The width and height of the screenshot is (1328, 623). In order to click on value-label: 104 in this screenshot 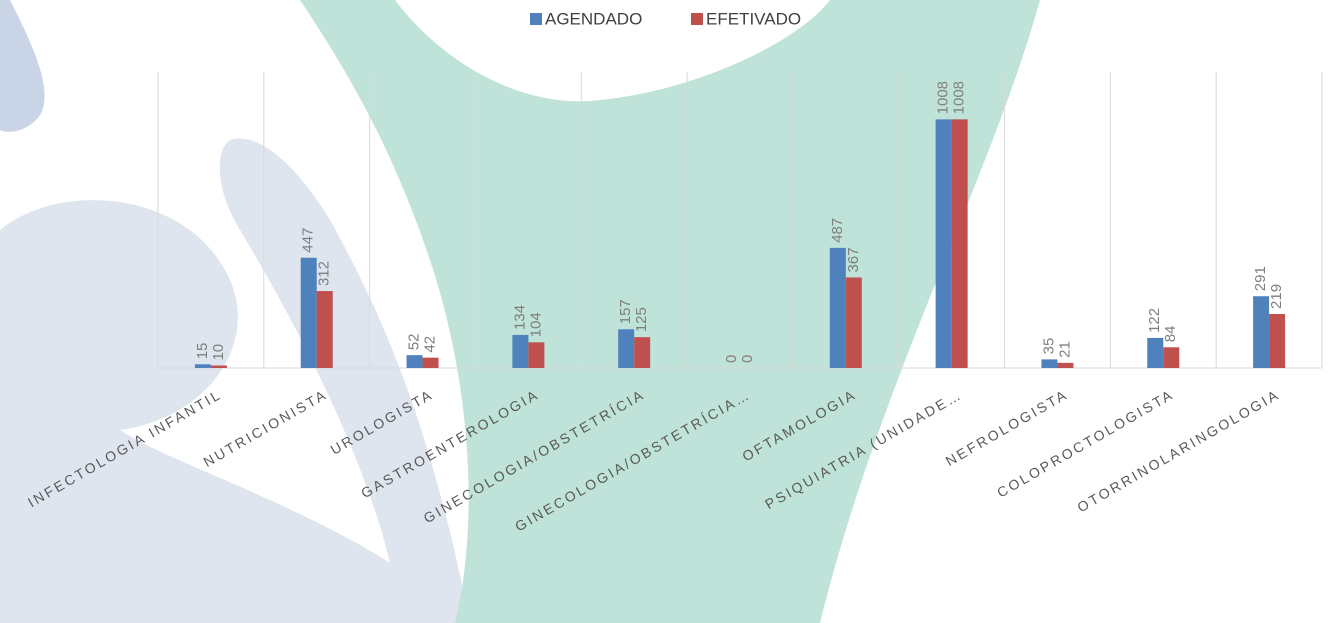, I will do `click(535, 324)`.